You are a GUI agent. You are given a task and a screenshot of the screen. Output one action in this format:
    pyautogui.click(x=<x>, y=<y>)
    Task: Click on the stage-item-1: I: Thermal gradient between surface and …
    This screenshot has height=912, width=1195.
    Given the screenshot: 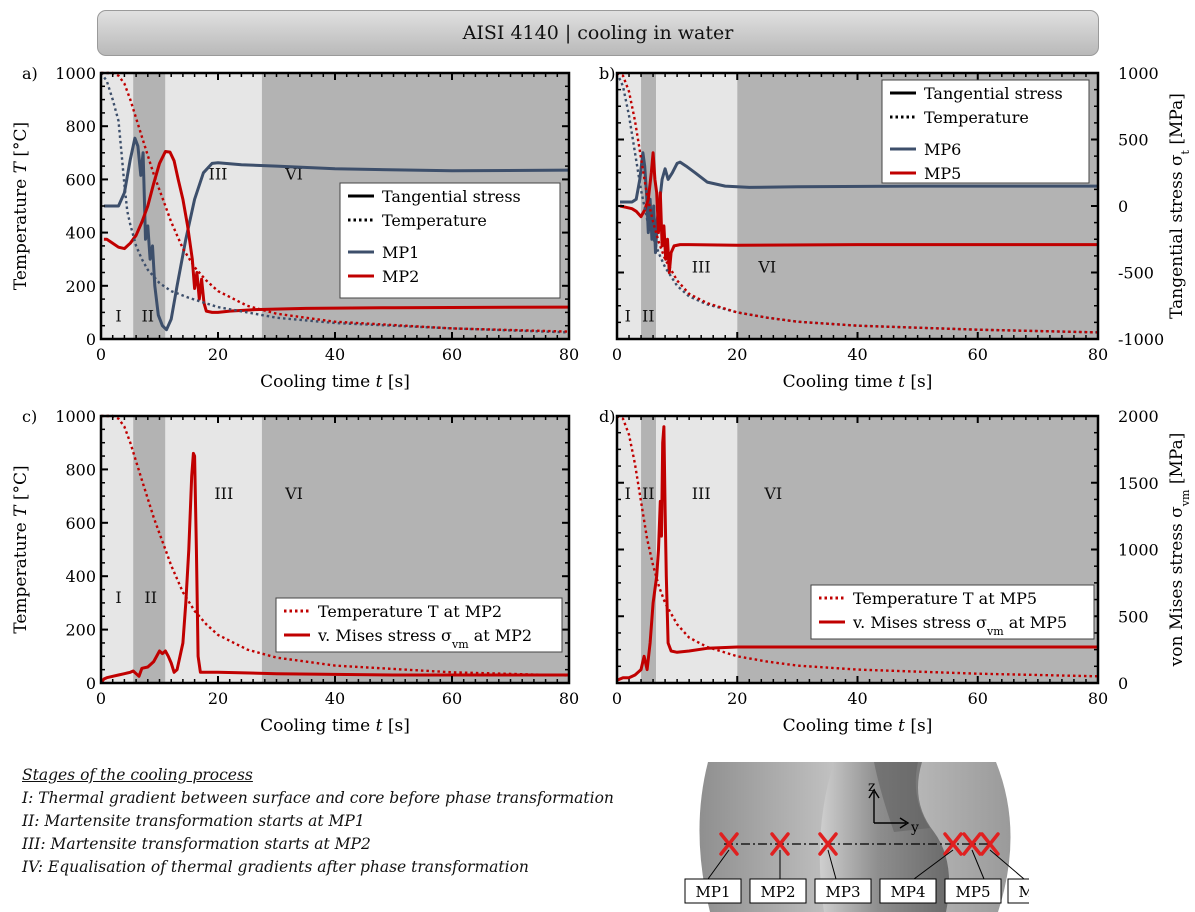 What is the action you would take?
    pyautogui.click(x=318, y=798)
    